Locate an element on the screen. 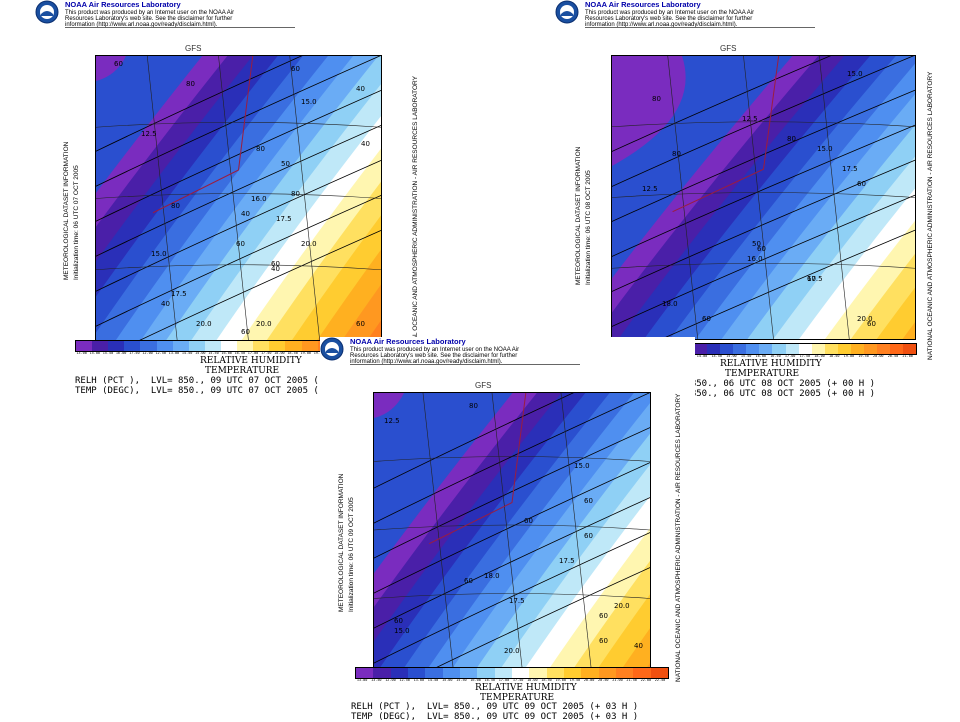 This screenshot has height=722, width=960. plot-title-temp: TEMPERATURE is located at coordinates (517, 698).